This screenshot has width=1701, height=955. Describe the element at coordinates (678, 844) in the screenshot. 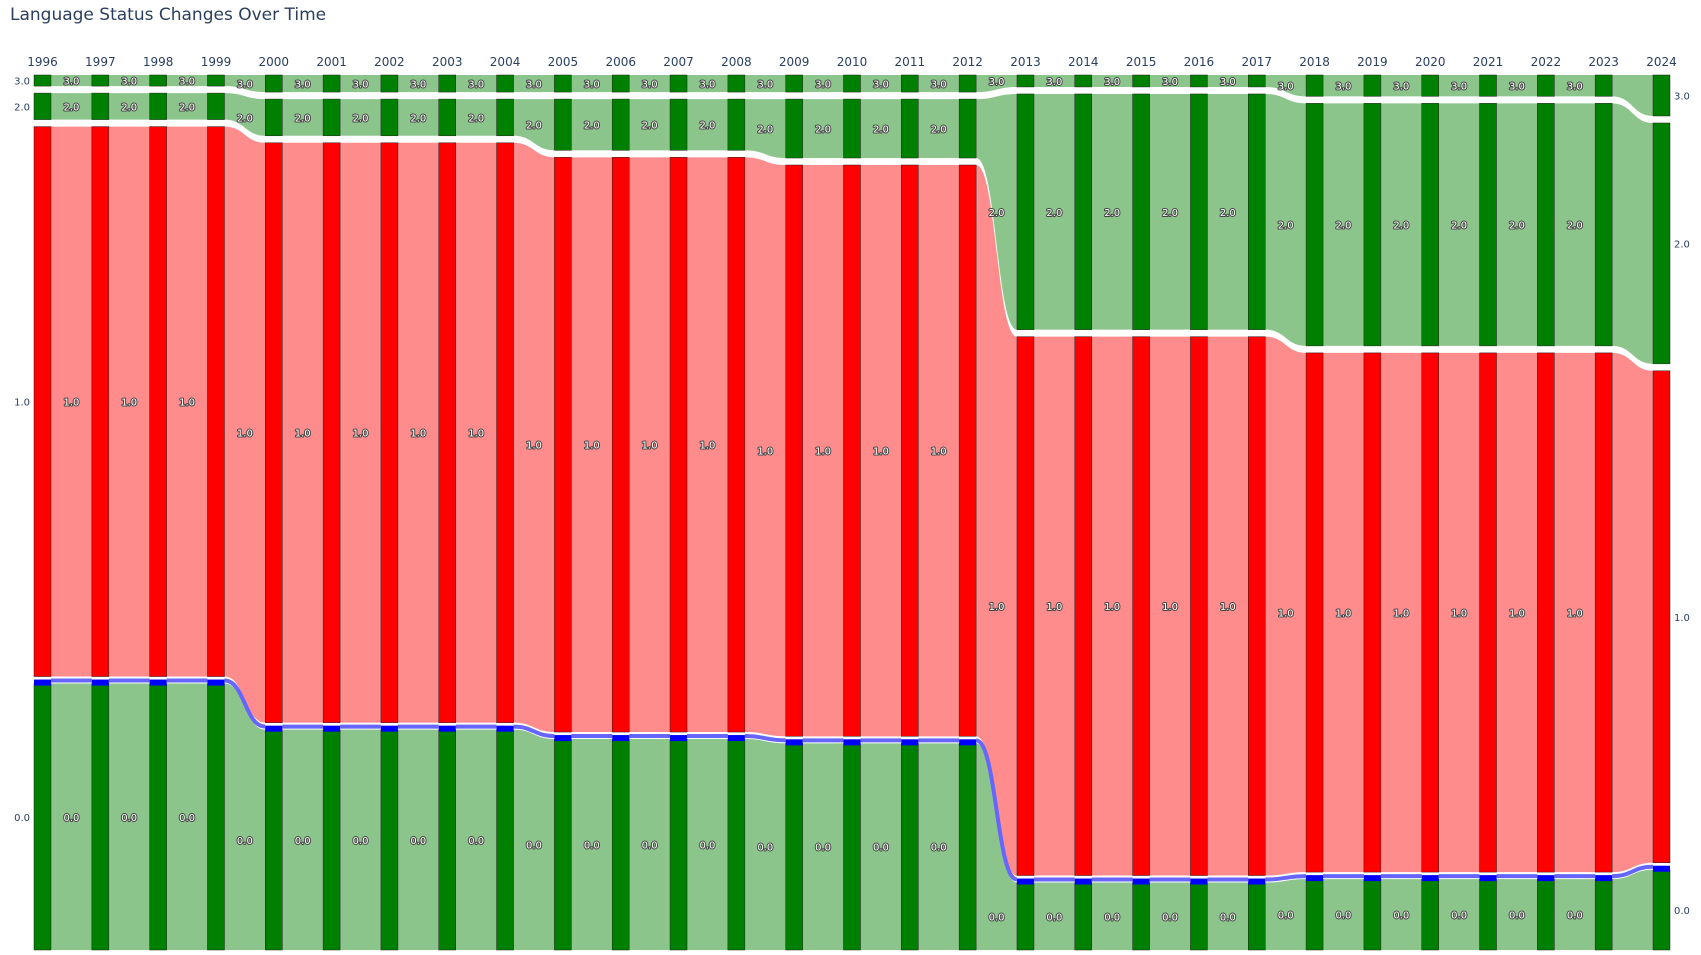

I see `node-2007-0.0` at that location.